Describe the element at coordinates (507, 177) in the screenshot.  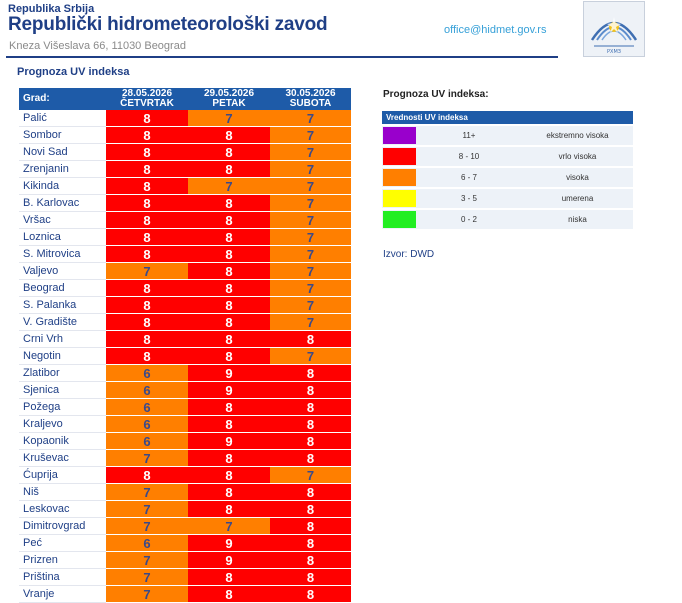
I see `legend-row: 6 - 7 visoka` at that location.